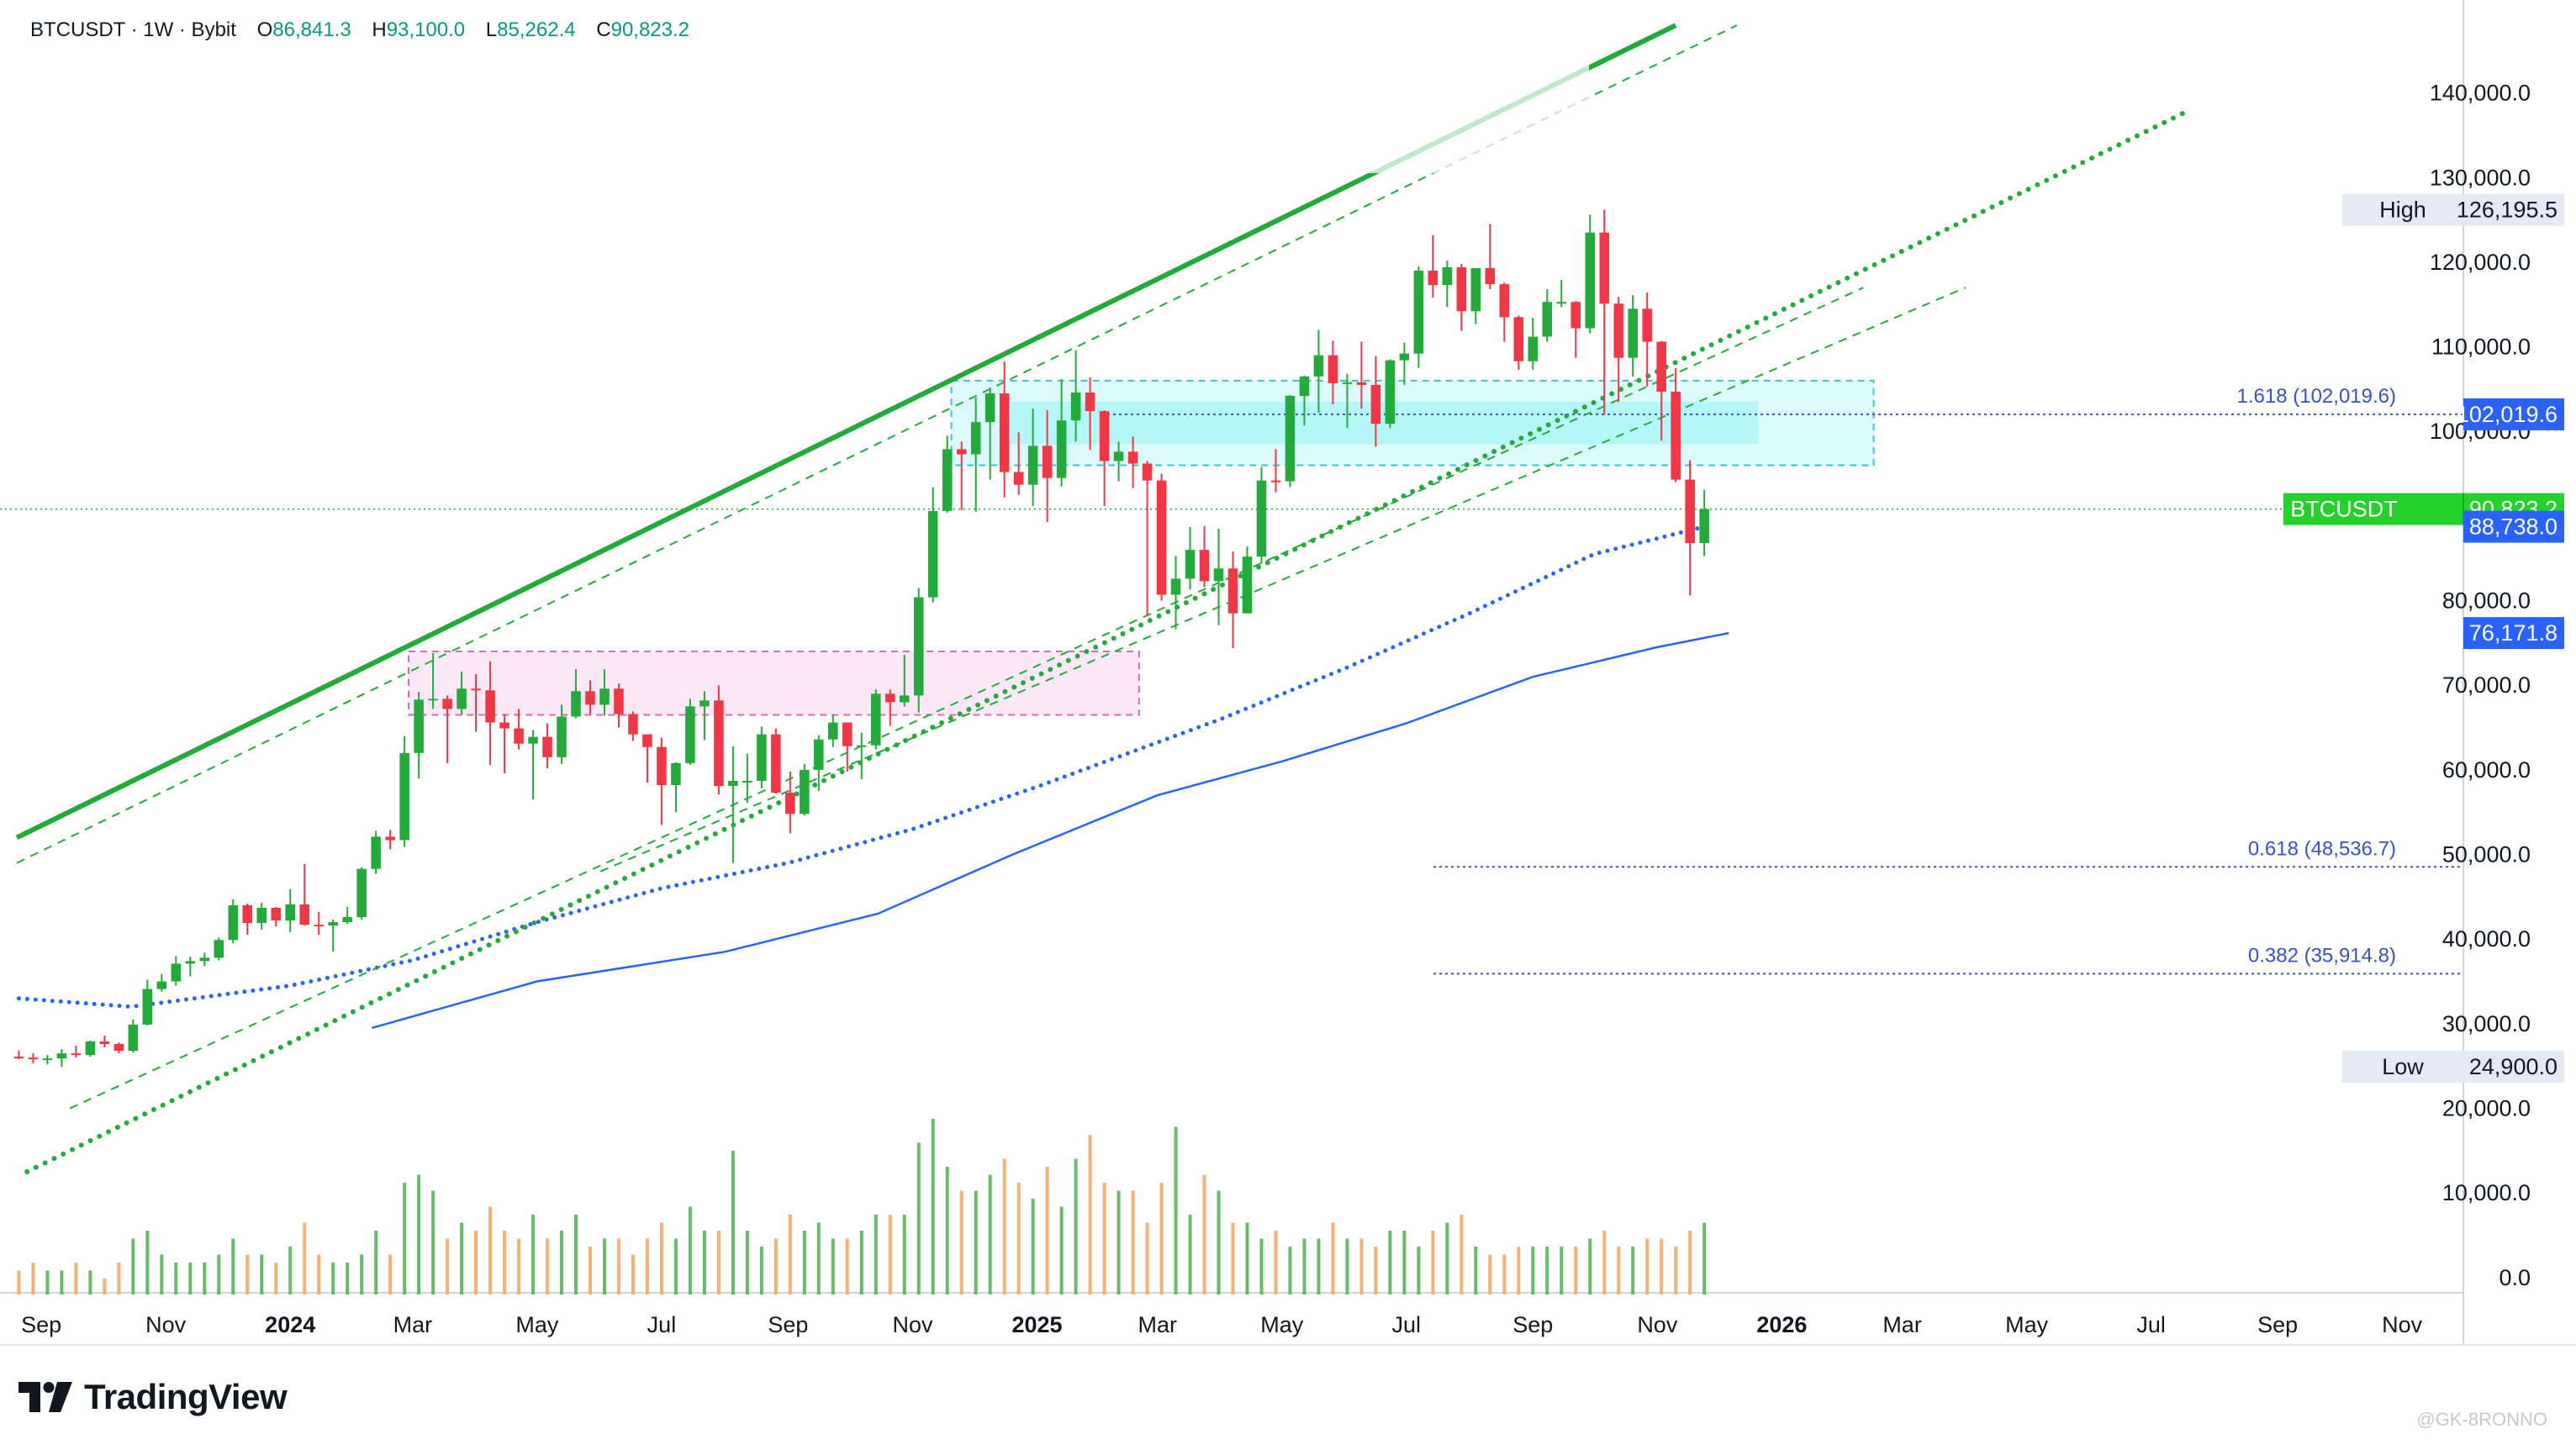  What do you see at coordinates (2481, 1419) in the screenshot?
I see `image-watermark: @GK-8RONNO` at bounding box center [2481, 1419].